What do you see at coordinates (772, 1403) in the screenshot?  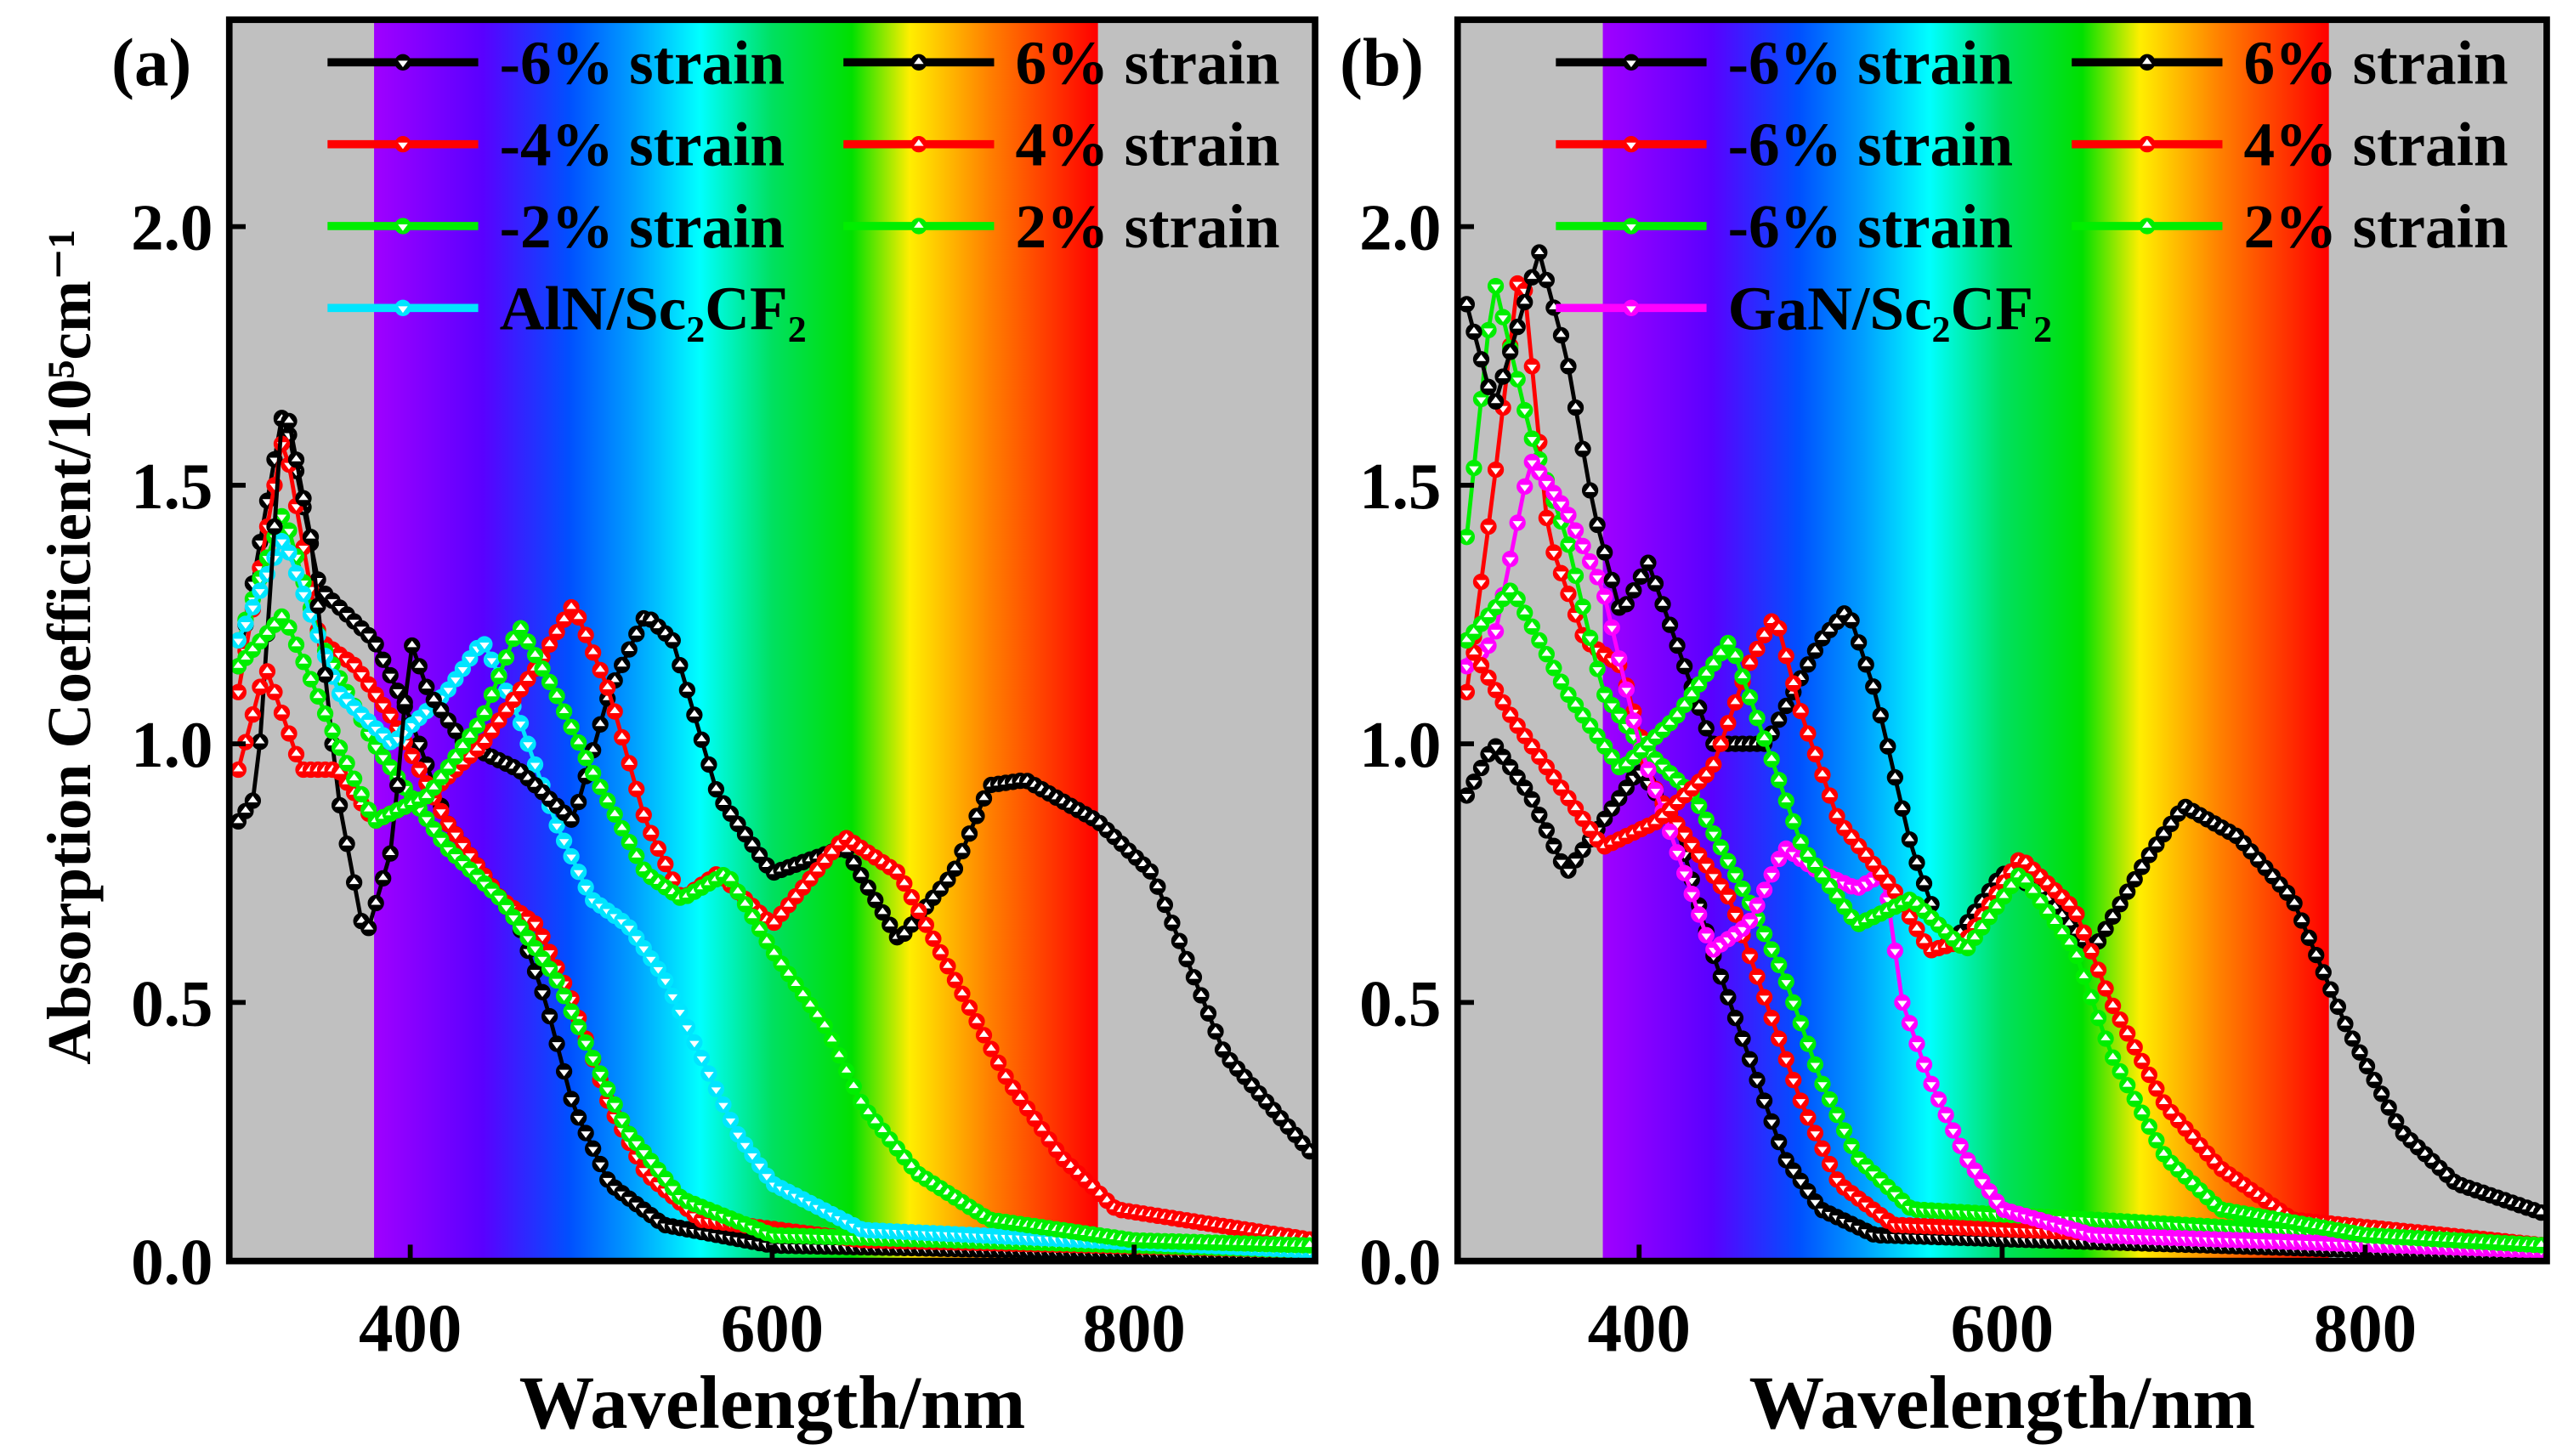 I see `x-axis-label: Wavelength/nm` at bounding box center [772, 1403].